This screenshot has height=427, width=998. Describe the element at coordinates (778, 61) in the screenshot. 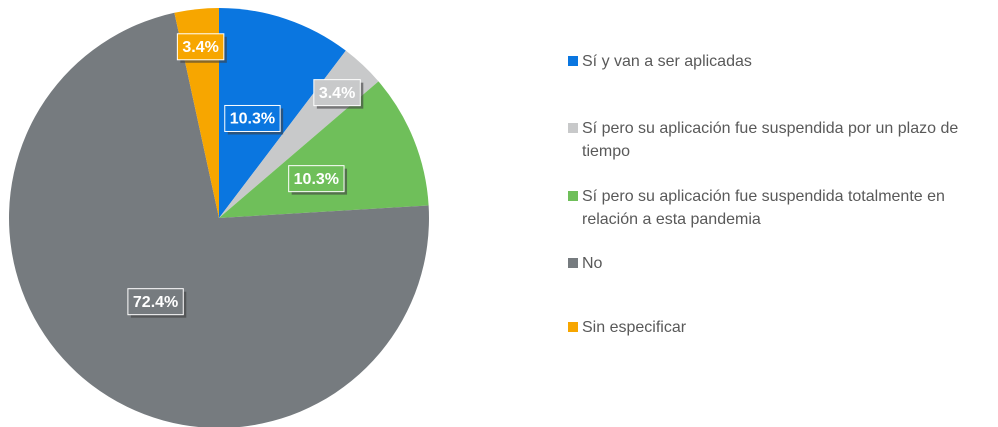

I see `legend-item: Sí y van a ser aplicadas` at that location.